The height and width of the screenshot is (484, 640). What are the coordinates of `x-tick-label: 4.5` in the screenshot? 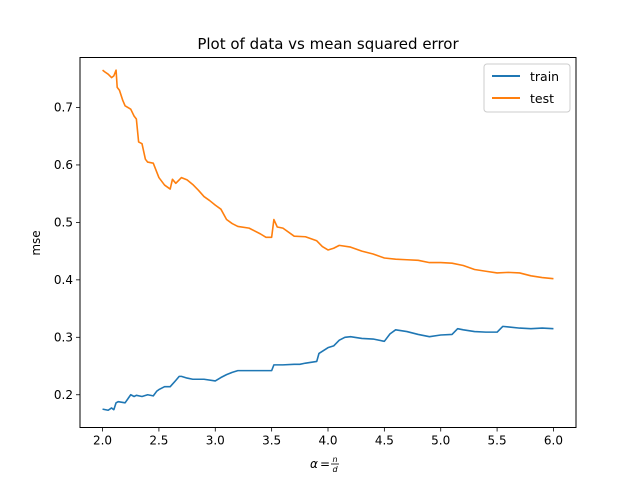 It's located at (384, 441).